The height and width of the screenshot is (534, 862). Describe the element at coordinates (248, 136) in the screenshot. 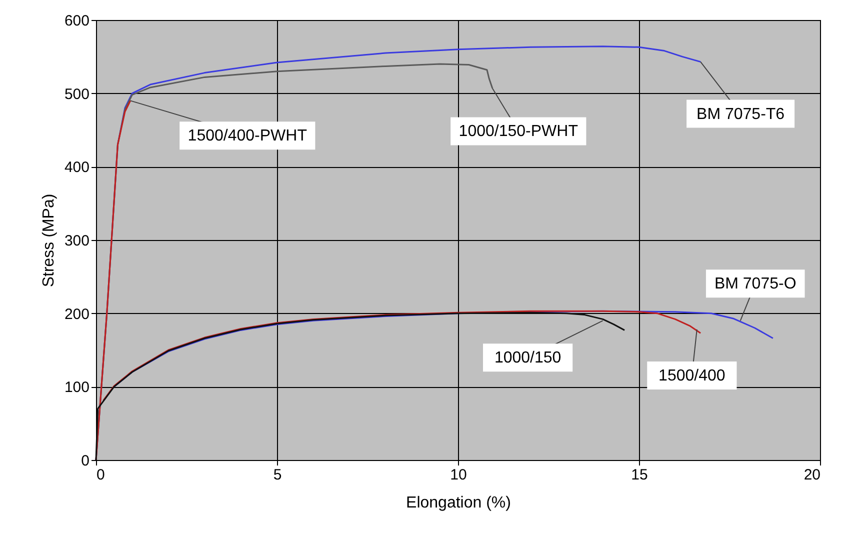

I see `annotation: 1500/400-PWHT` at that location.